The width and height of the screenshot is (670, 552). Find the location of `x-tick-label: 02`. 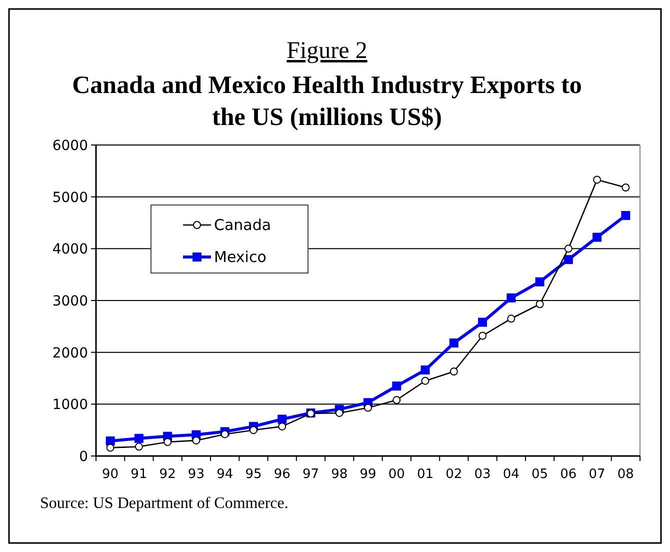

x-tick-label: 02 is located at coordinates (454, 474).